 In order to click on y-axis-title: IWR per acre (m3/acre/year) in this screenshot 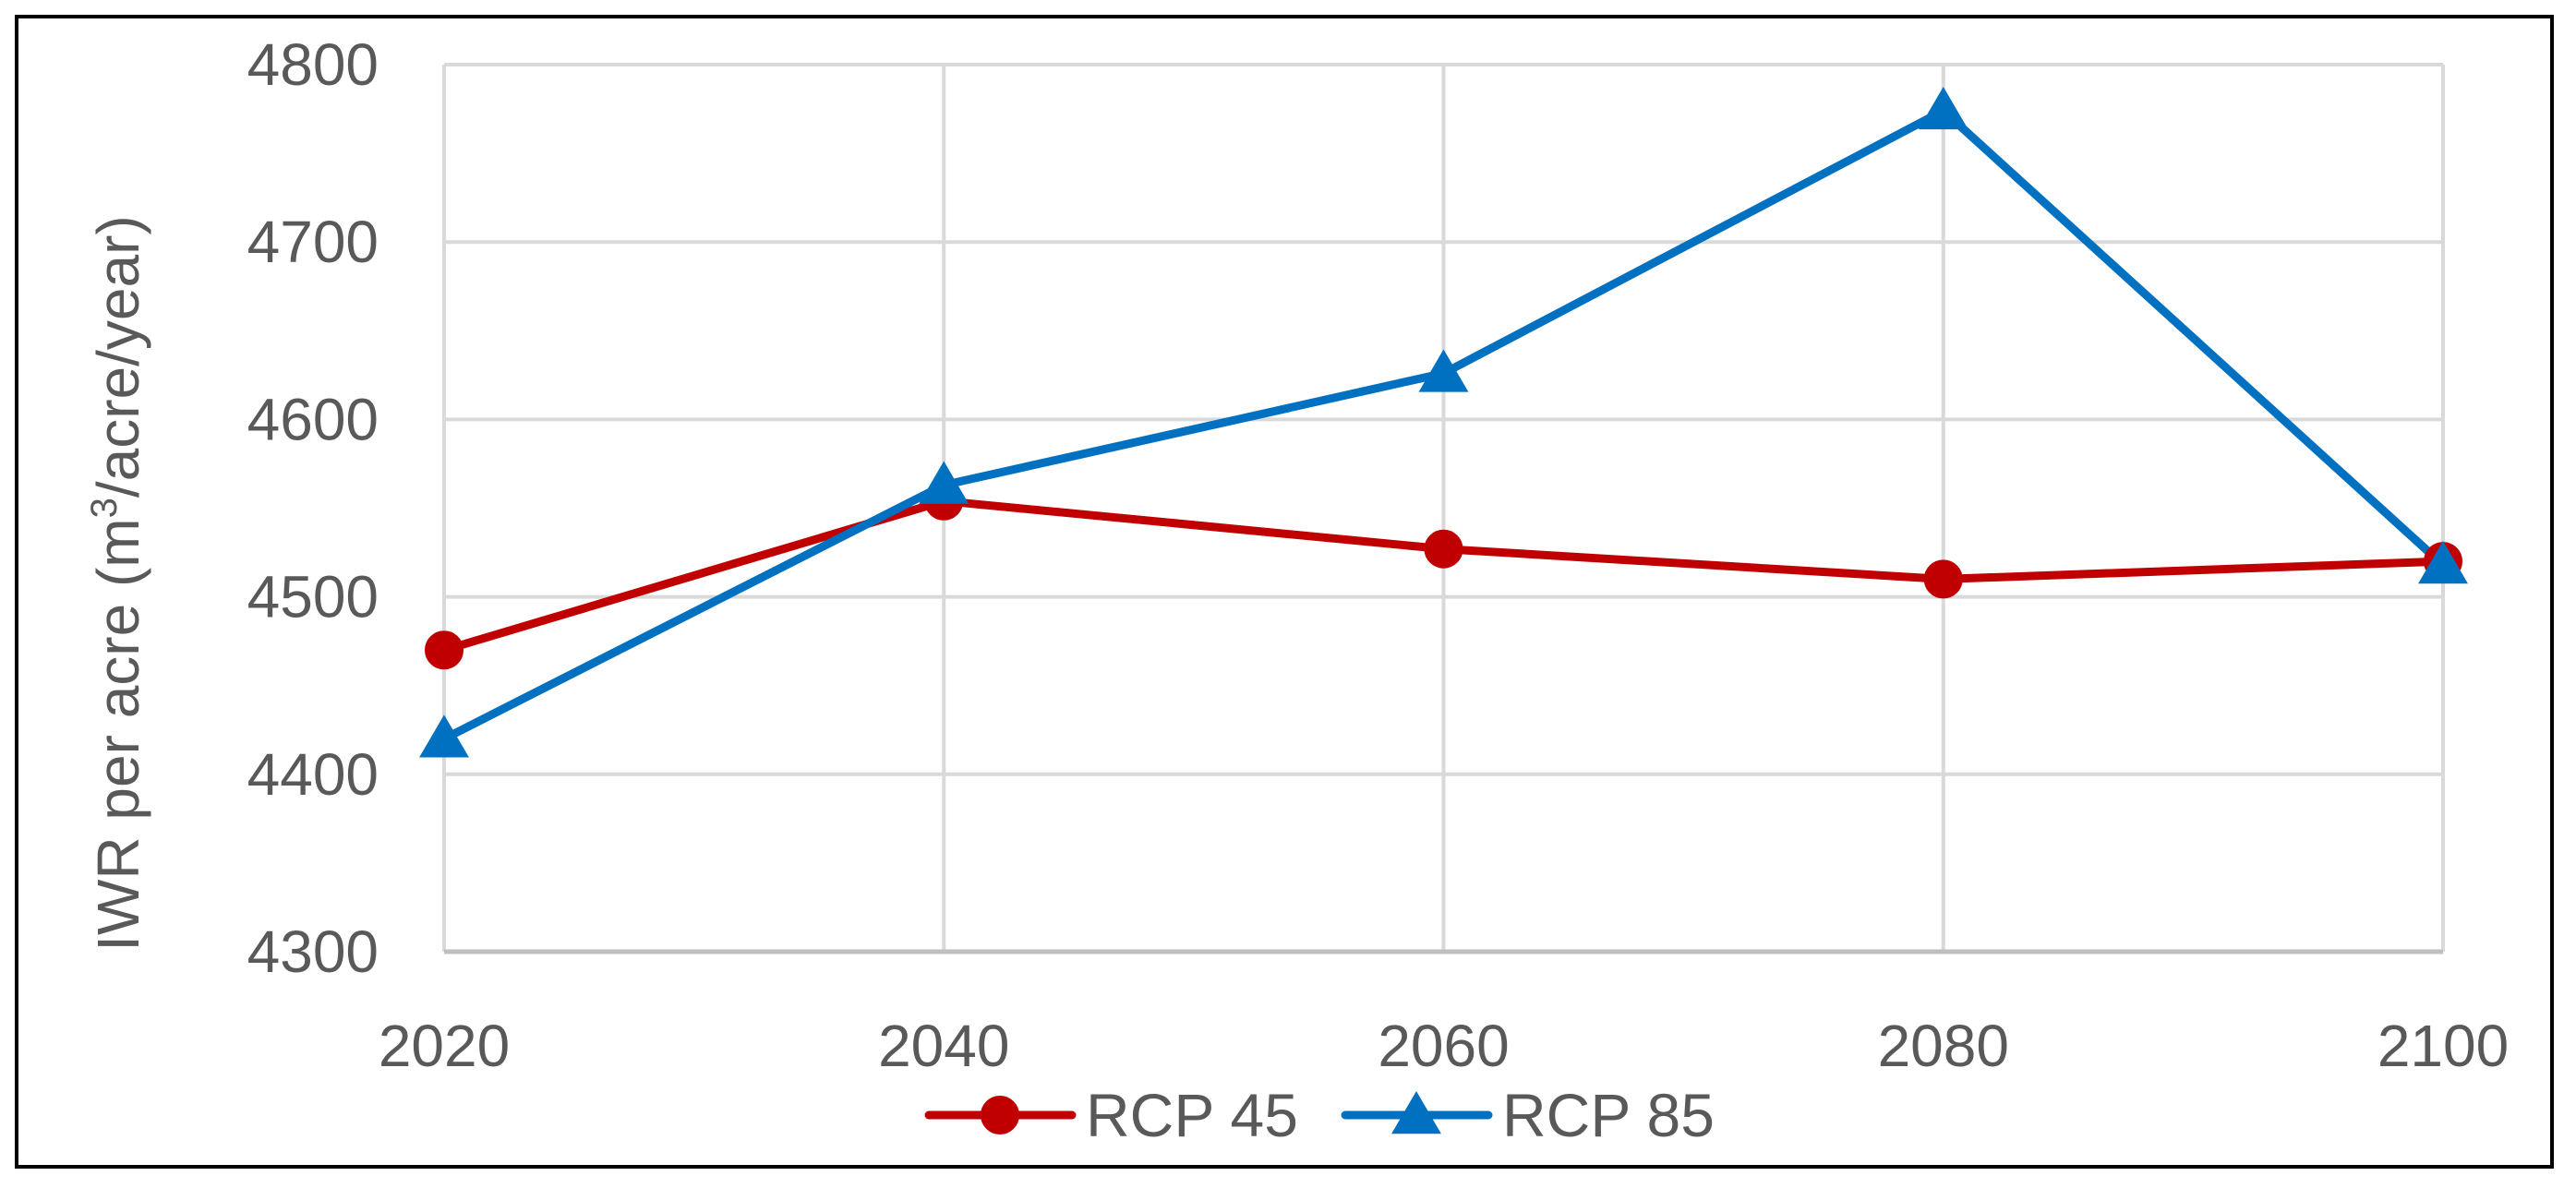, I will do `click(117, 583)`.